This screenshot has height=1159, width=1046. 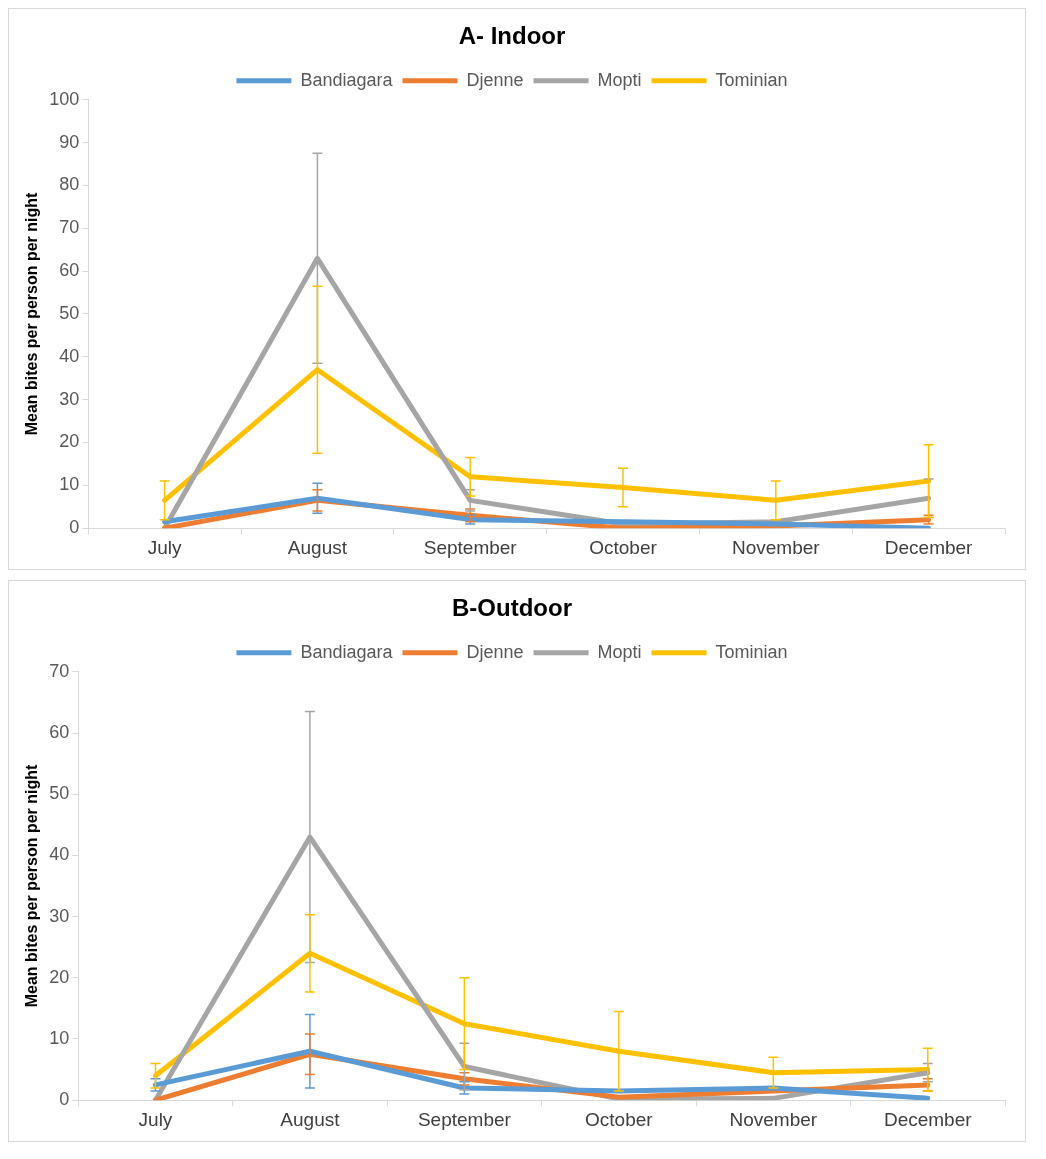 What do you see at coordinates (69, 141) in the screenshot?
I see `y-tick-label: 90` at bounding box center [69, 141].